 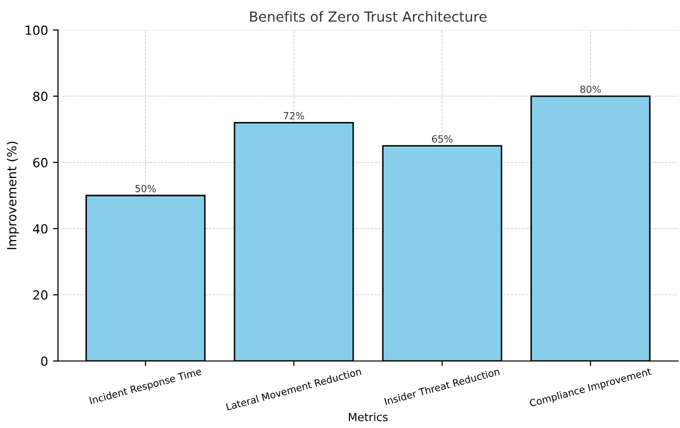 I want to click on y-tick-label: 100, so click(x=37, y=30).